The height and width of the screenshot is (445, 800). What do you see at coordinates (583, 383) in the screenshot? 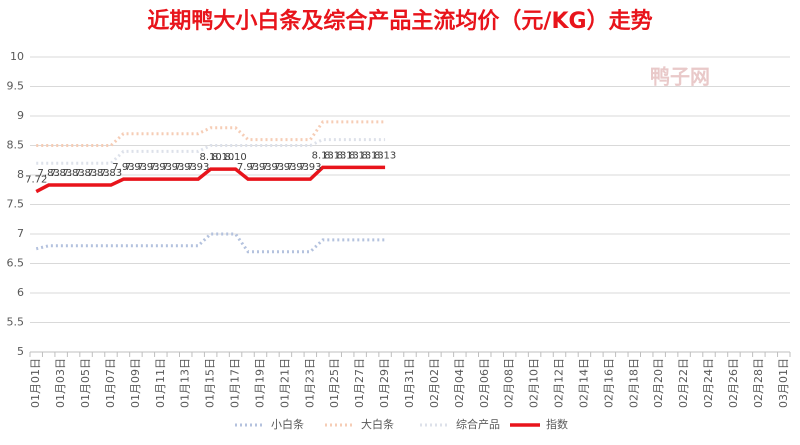
I see `x-tick-label: 02月14日` at bounding box center [583, 383].